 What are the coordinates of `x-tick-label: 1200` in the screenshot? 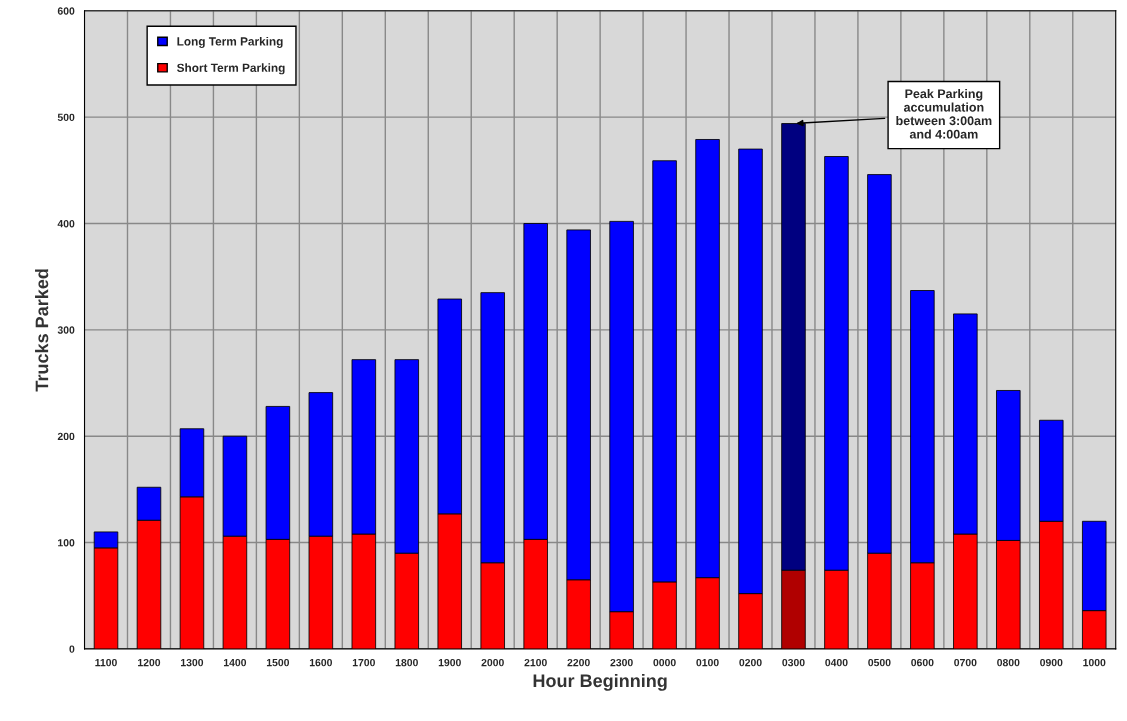 It's located at (149, 662).